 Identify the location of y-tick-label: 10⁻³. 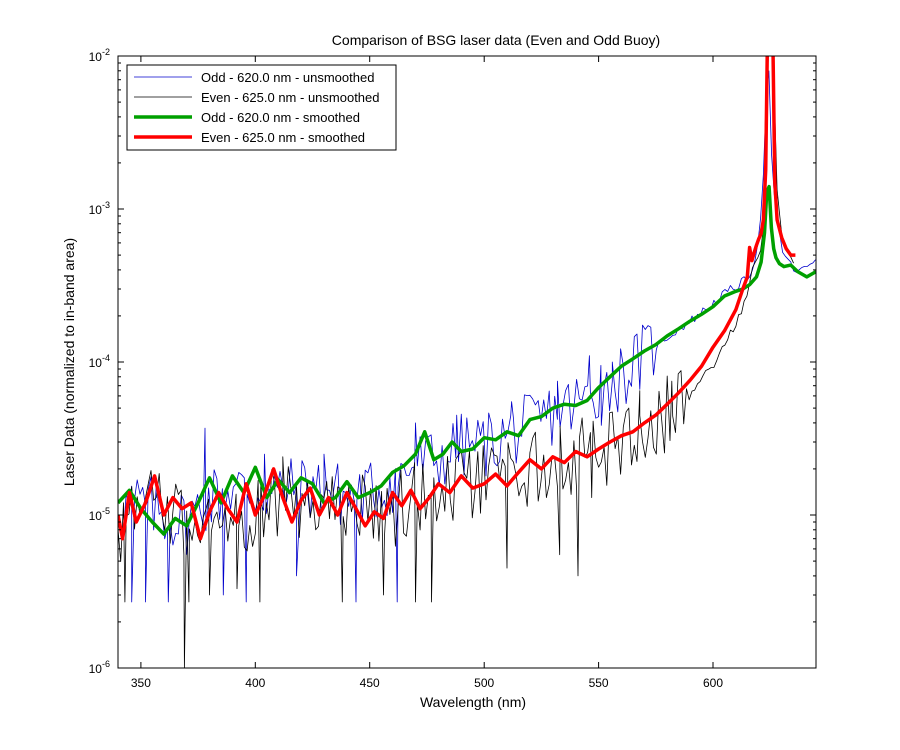
(99, 208).